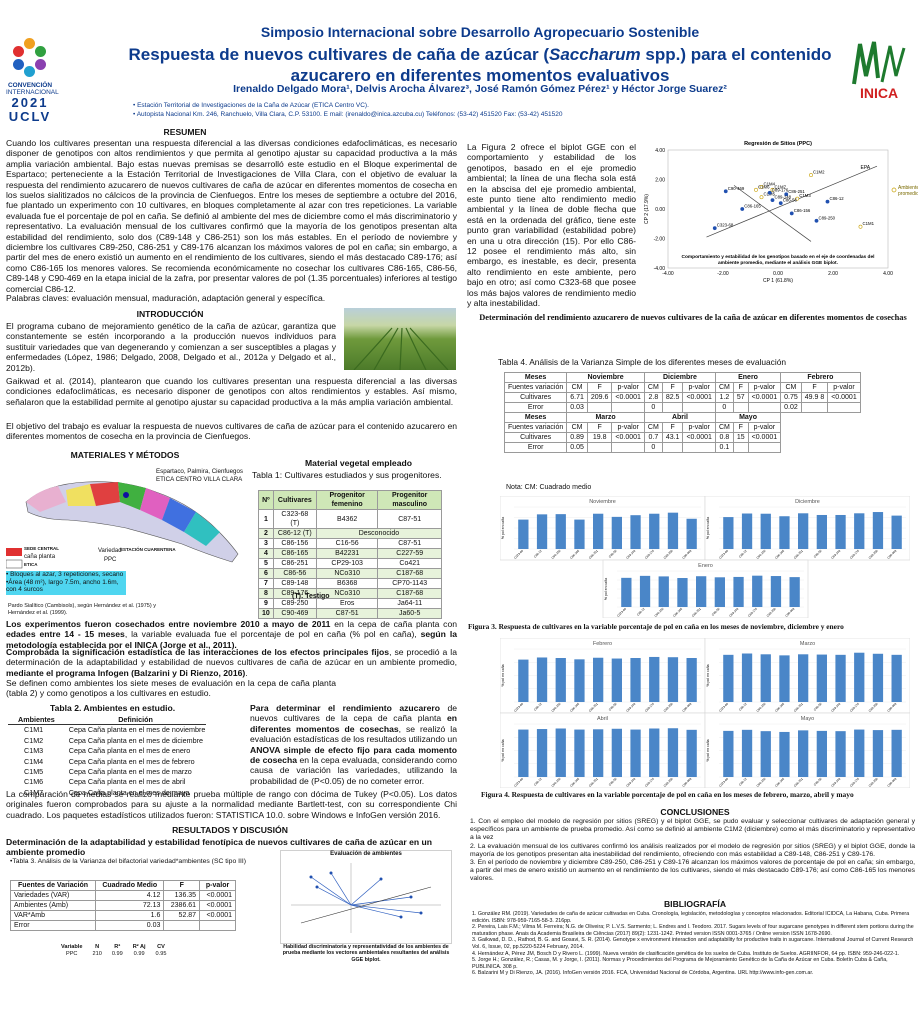 The width and height of the screenshot is (922, 1024). I want to click on table3-row: Error 0.03, so click(122, 925).